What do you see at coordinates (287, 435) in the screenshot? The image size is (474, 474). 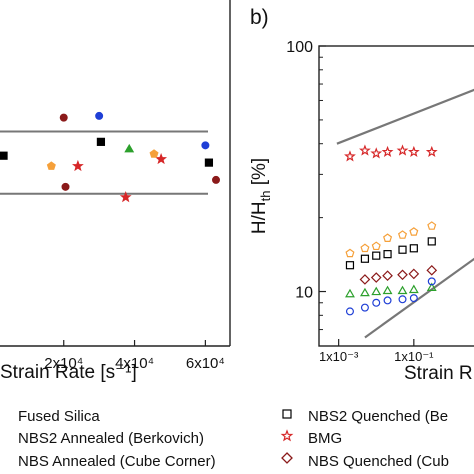 I see `legend-marker-star-icon` at bounding box center [287, 435].